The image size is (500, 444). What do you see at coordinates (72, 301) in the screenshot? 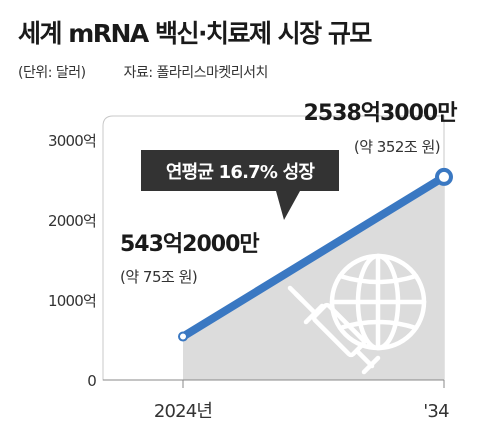
I see `y-tick-label: 1000억` at bounding box center [72, 301].